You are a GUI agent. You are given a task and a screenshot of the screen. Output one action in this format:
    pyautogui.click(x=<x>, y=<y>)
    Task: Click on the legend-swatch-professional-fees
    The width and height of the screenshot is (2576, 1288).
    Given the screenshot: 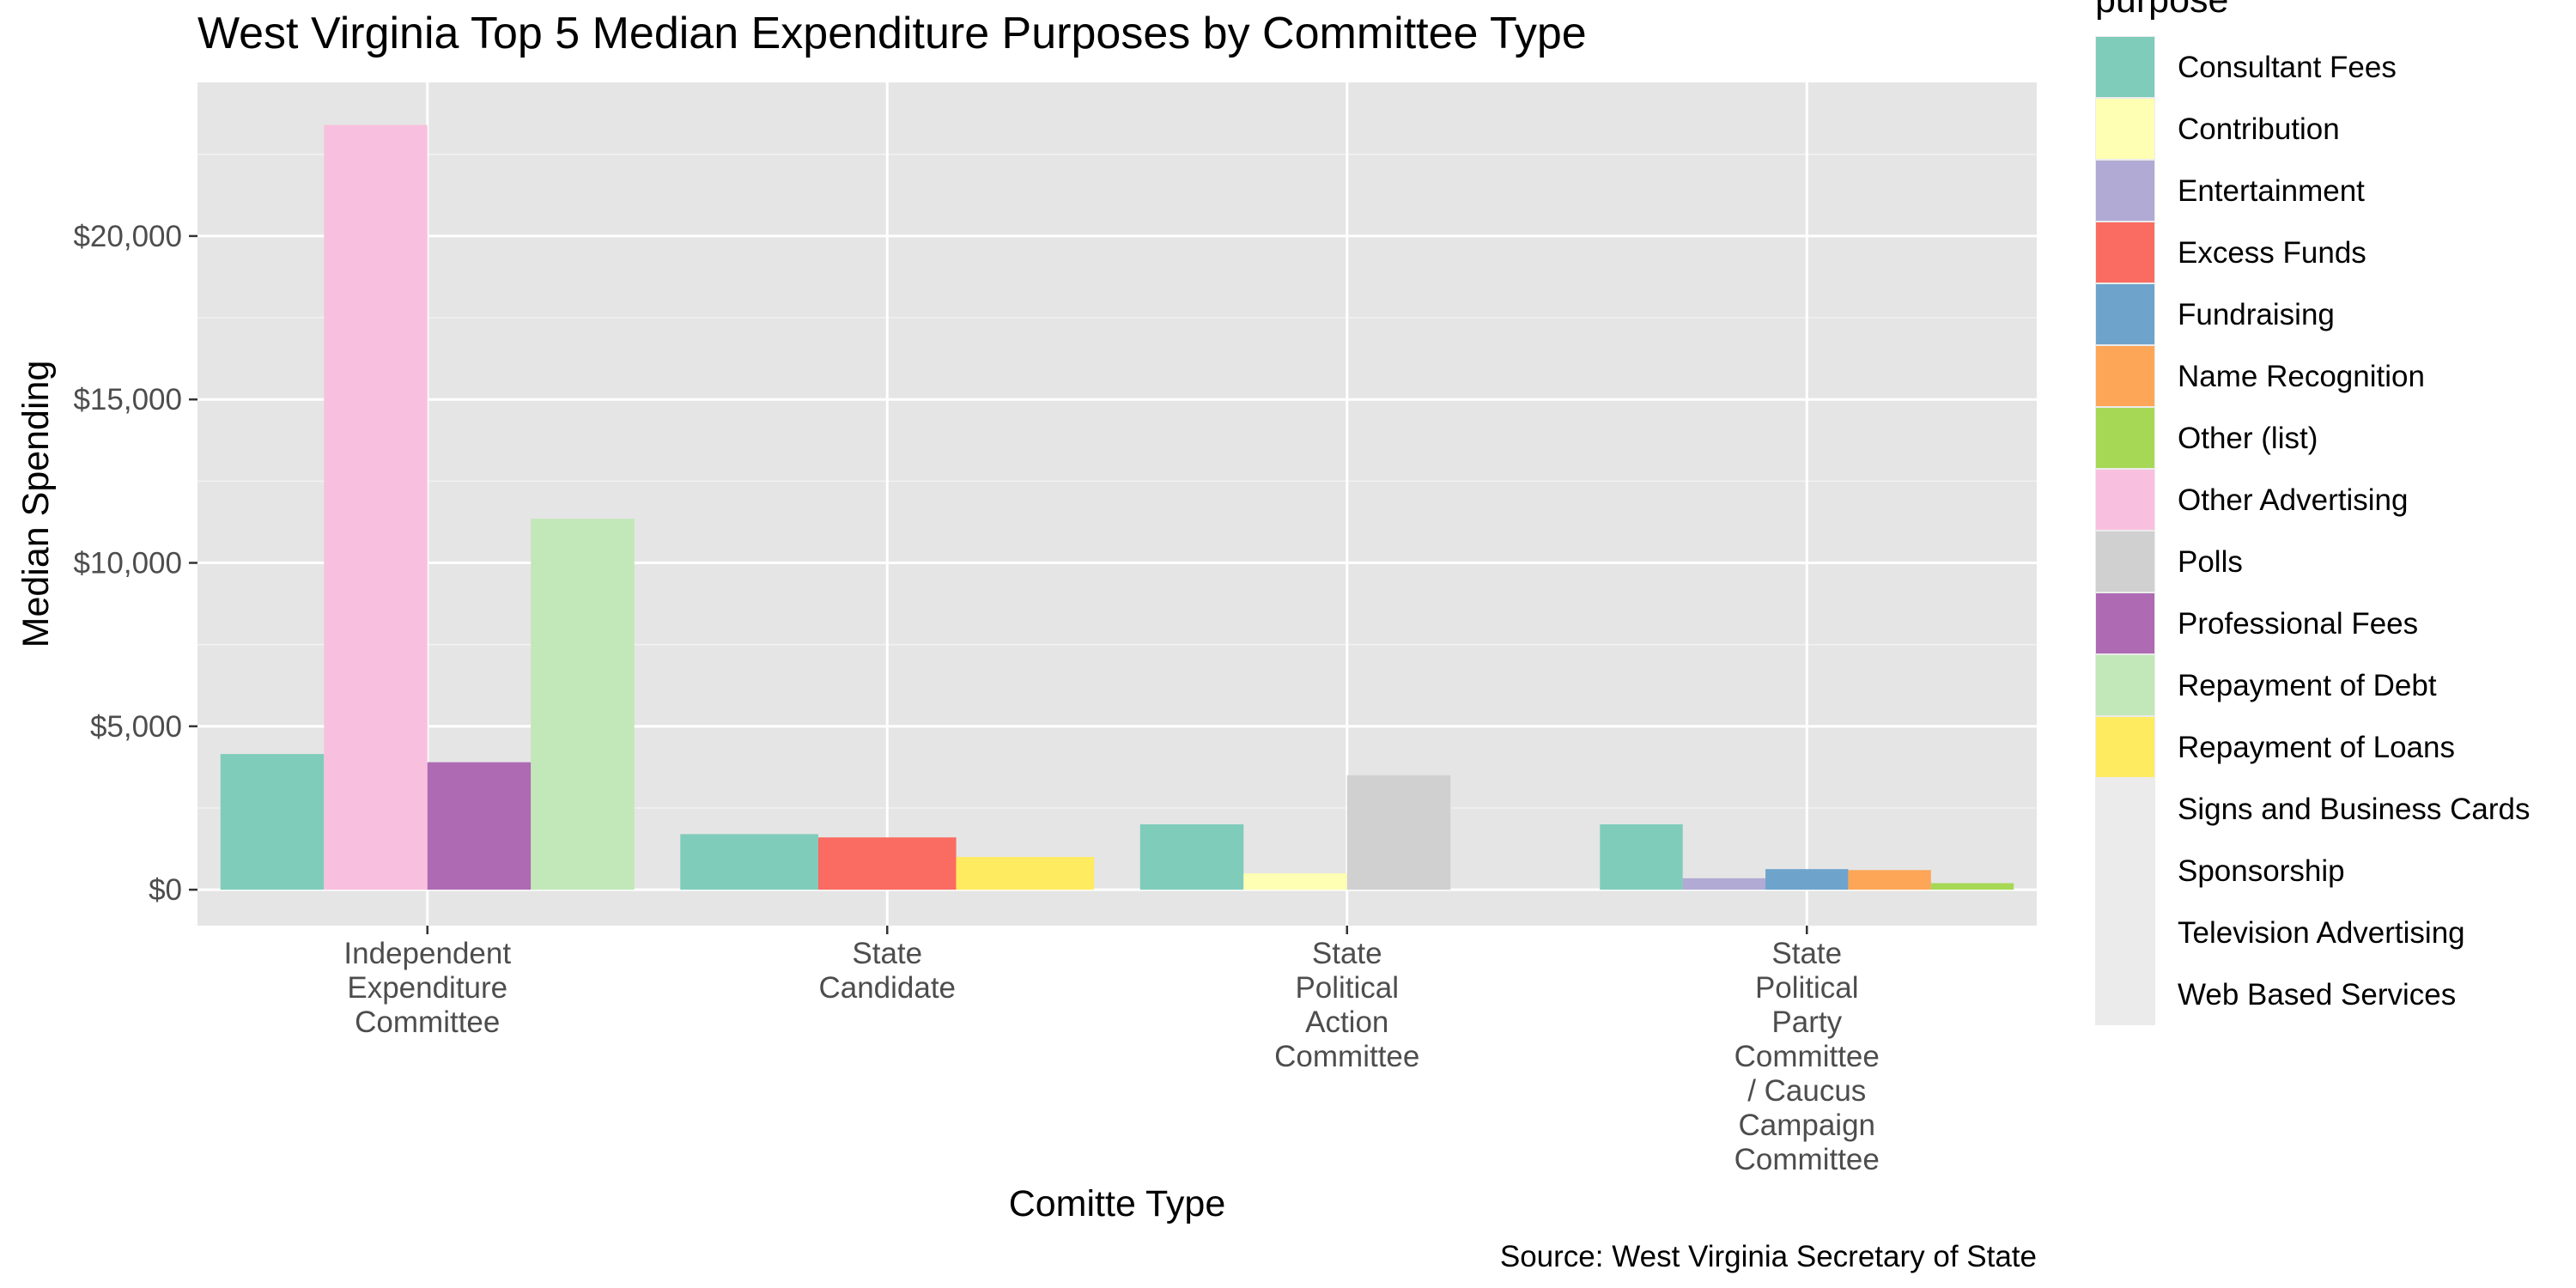 What is the action you would take?
    pyautogui.click(x=2125, y=623)
    